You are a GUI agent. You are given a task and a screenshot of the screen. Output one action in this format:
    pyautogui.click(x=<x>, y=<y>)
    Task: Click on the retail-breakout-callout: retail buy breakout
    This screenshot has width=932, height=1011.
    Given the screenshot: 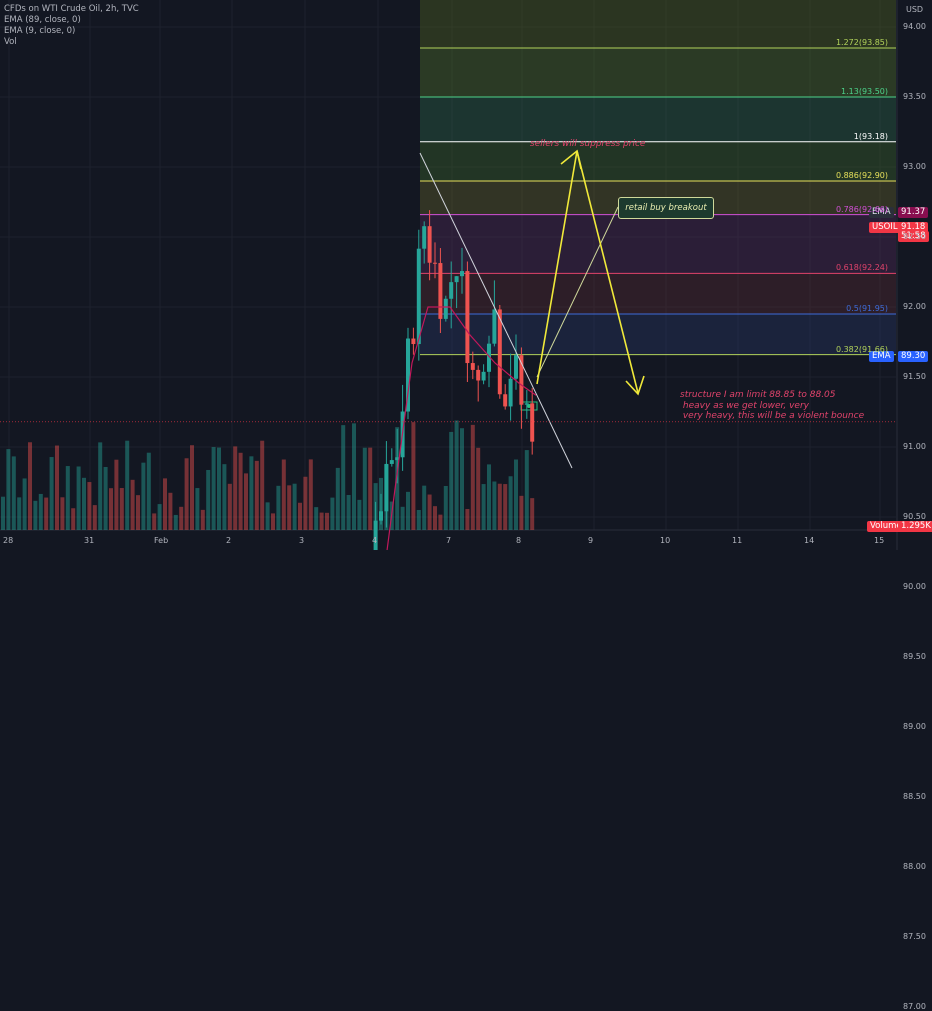 What is the action you would take?
    pyautogui.click(x=666, y=208)
    